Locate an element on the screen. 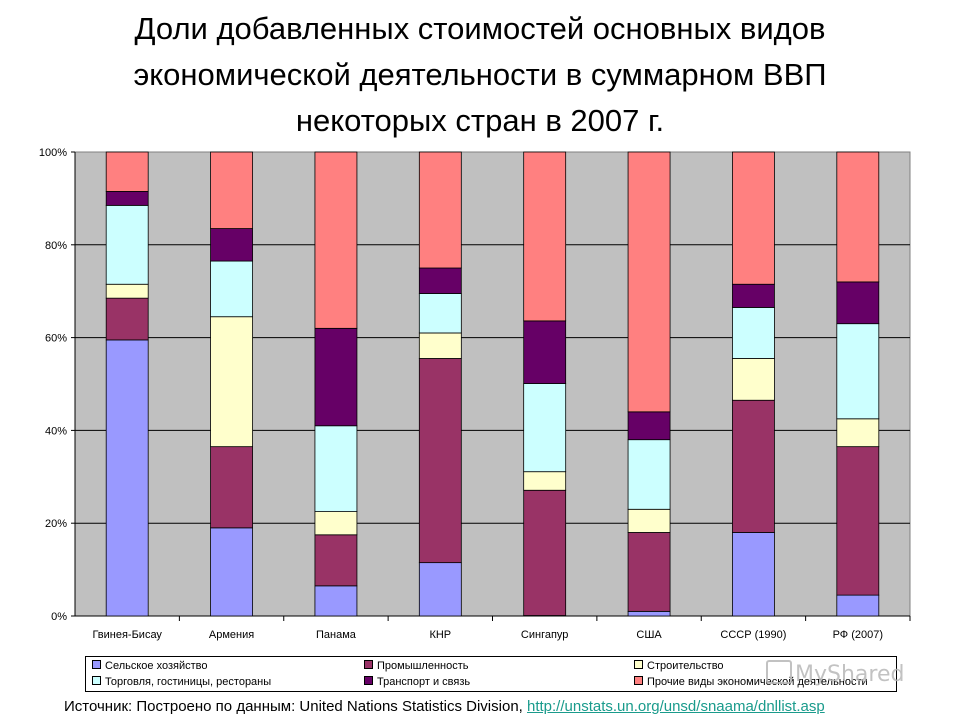 The width and height of the screenshot is (960, 720). legend-item: Прочие виды экономической деятельности is located at coordinates (751, 682).